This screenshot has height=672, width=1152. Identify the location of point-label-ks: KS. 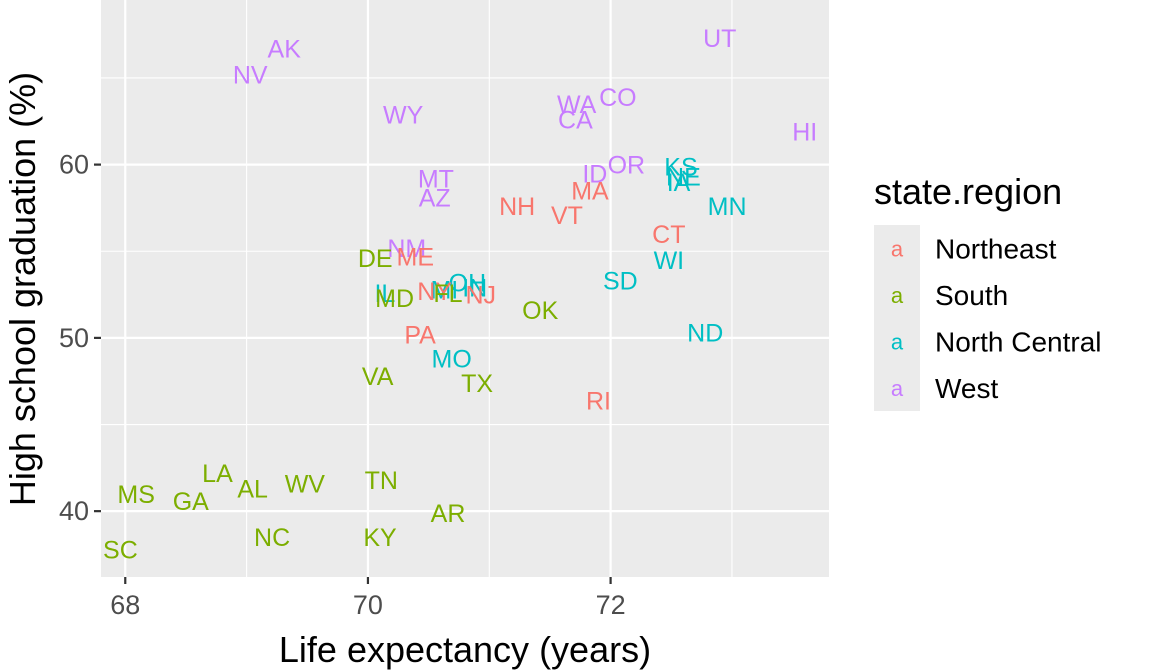
(680, 167).